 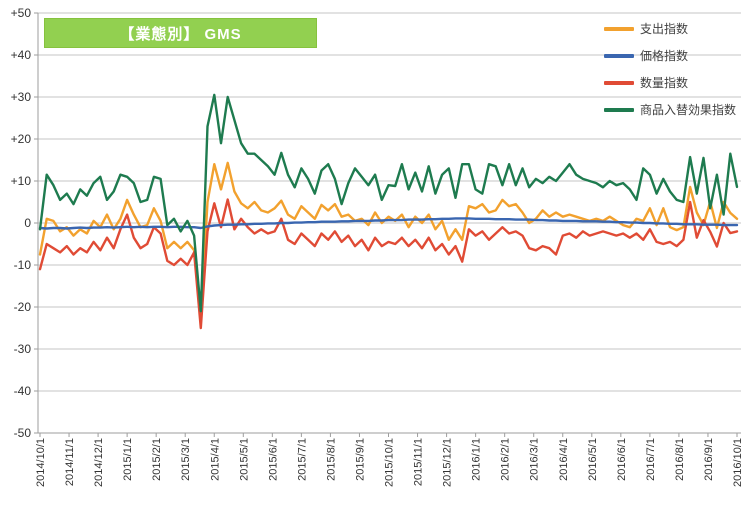 I want to click on y-axis-label: +30, so click(x=21, y=97).